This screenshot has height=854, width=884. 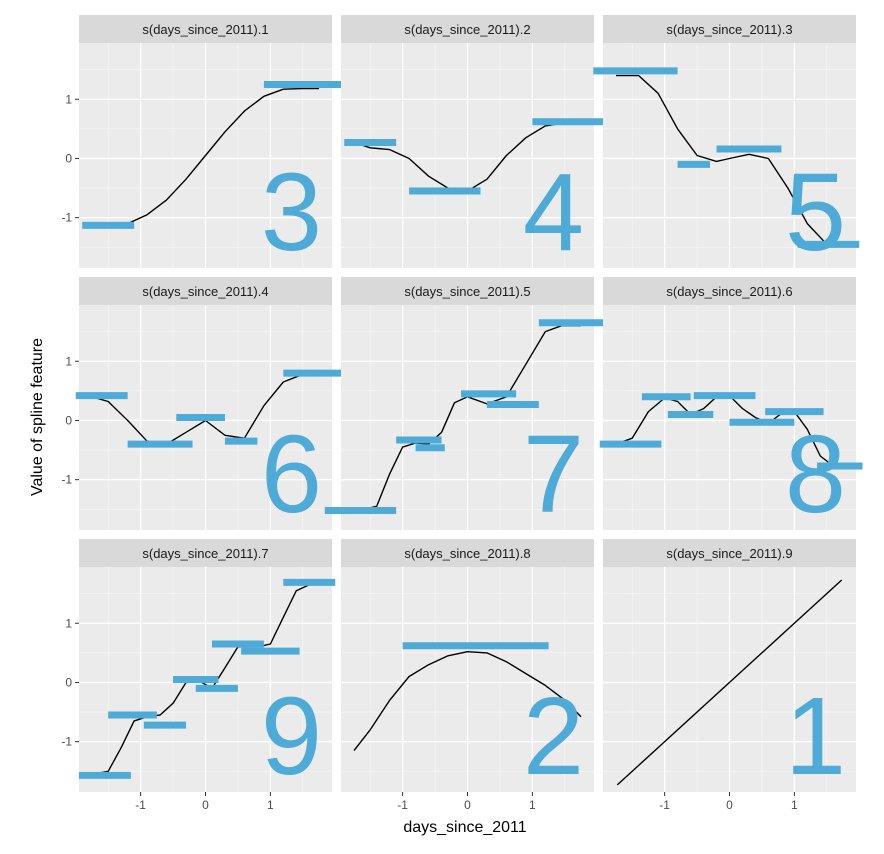 What do you see at coordinates (815, 212) in the screenshot?
I see `panel-number: 5` at bounding box center [815, 212].